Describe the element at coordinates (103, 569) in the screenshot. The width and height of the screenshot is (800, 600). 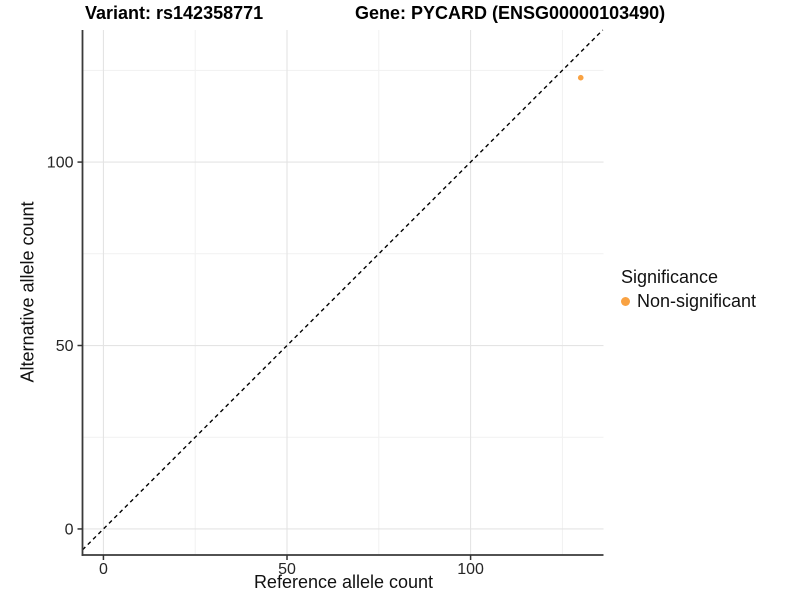
I see `x-tick-label: 0` at that location.